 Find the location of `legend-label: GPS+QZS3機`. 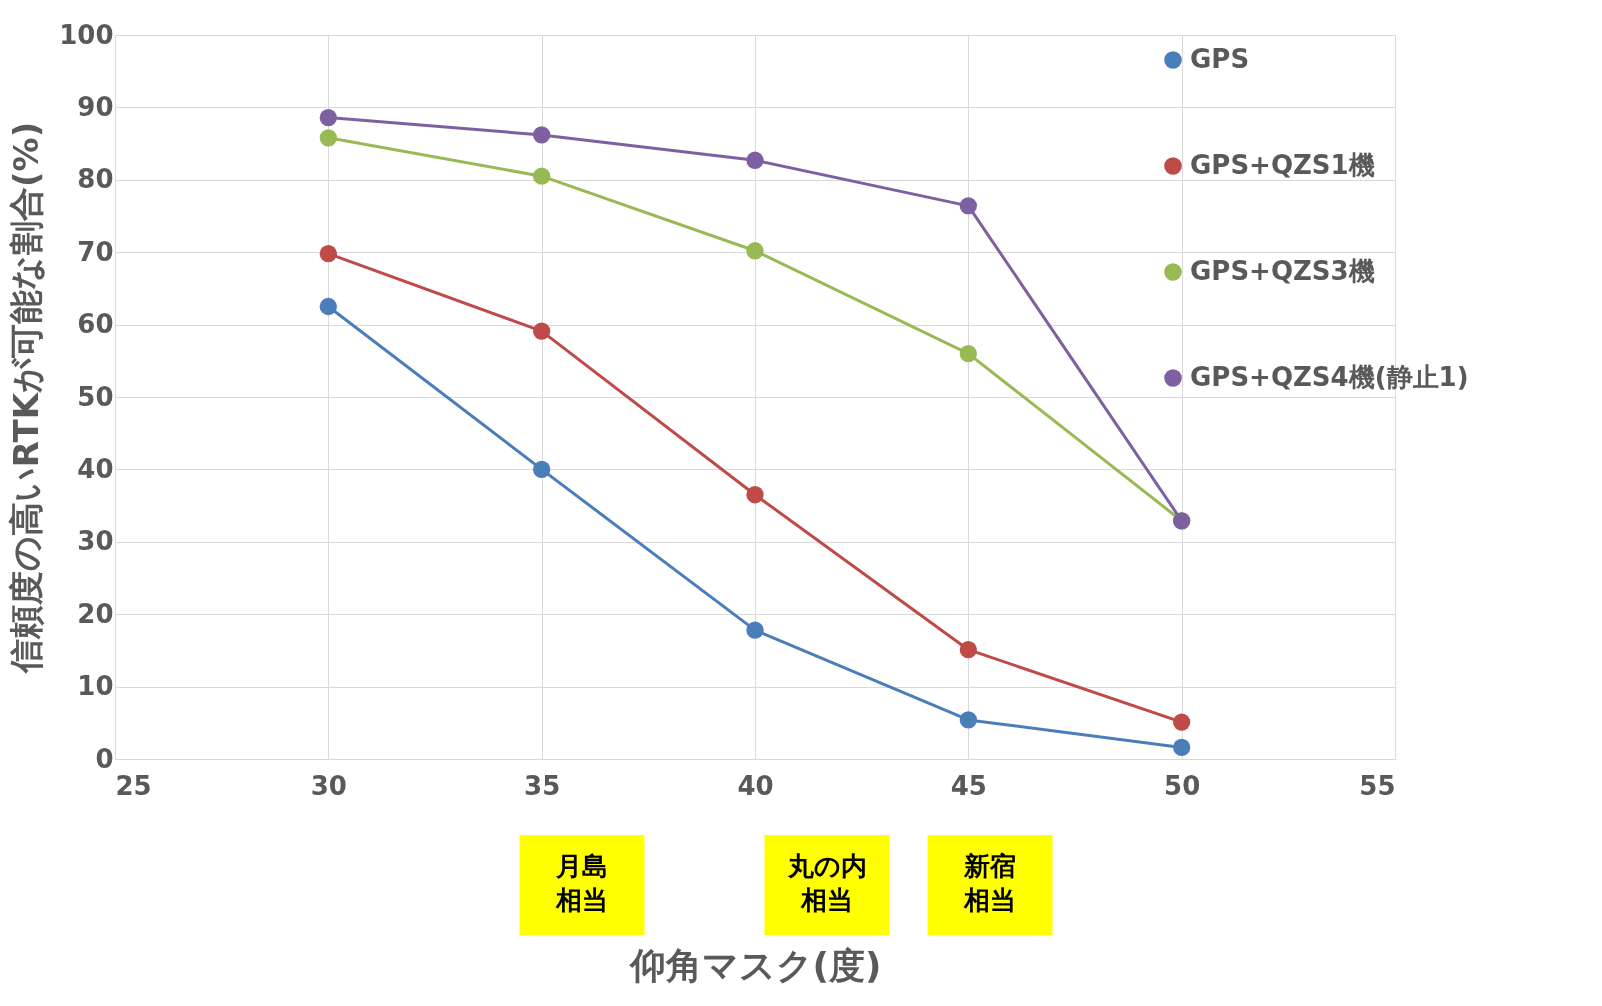

legend-label: GPS+QZS3機 is located at coordinates (1282, 271).